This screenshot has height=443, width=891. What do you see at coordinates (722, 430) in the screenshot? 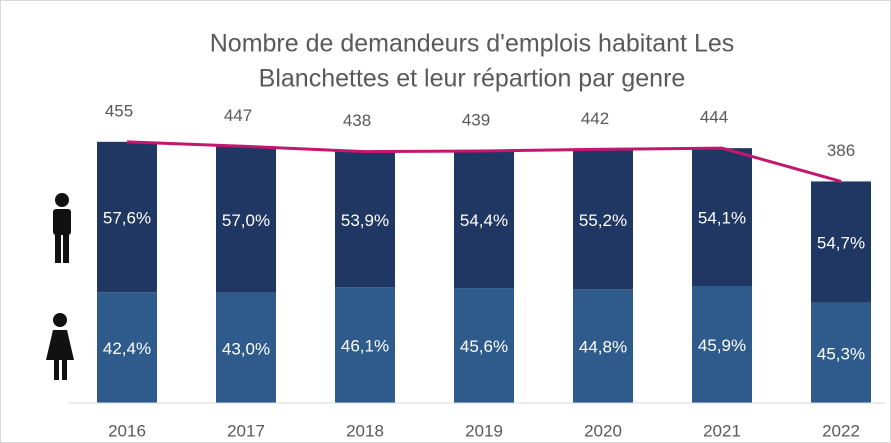
I see `x-tick-label: 2021` at bounding box center [722, 430].